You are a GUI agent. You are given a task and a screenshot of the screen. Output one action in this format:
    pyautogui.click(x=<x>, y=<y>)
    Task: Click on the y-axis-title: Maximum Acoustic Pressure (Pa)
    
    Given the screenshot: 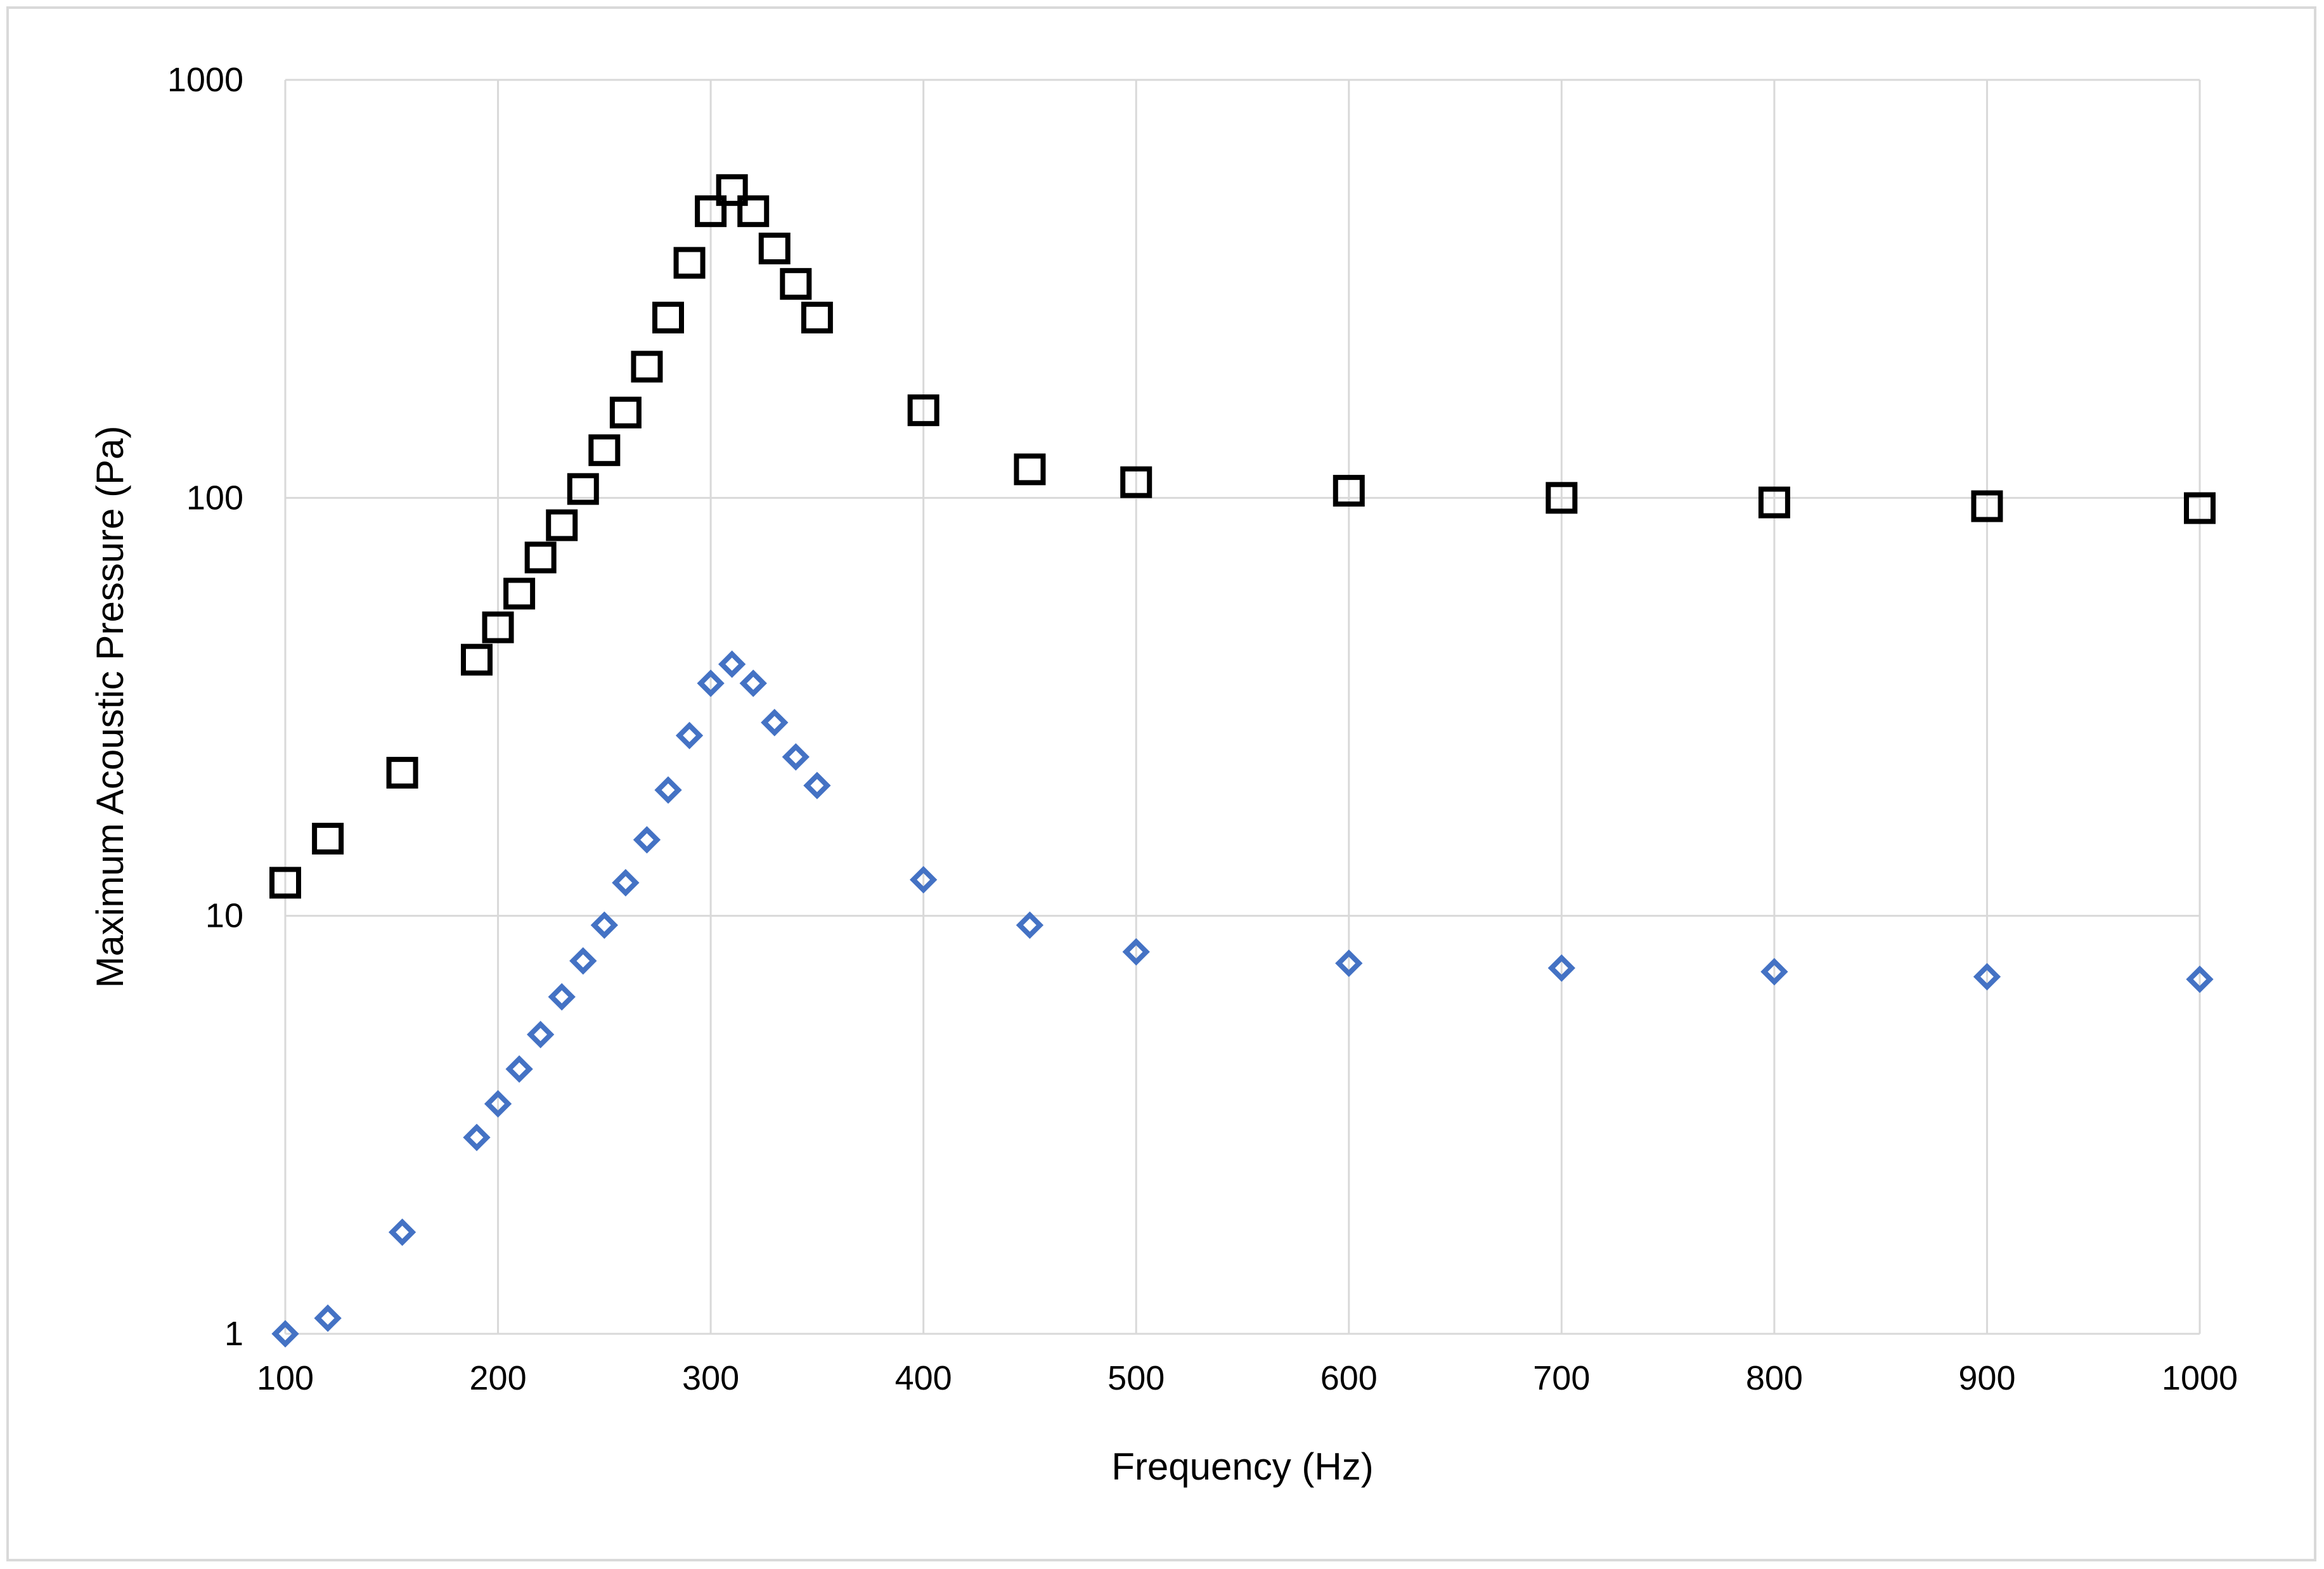 What is the action you would take?
    pyautogui.click(x=110, y=707)
    